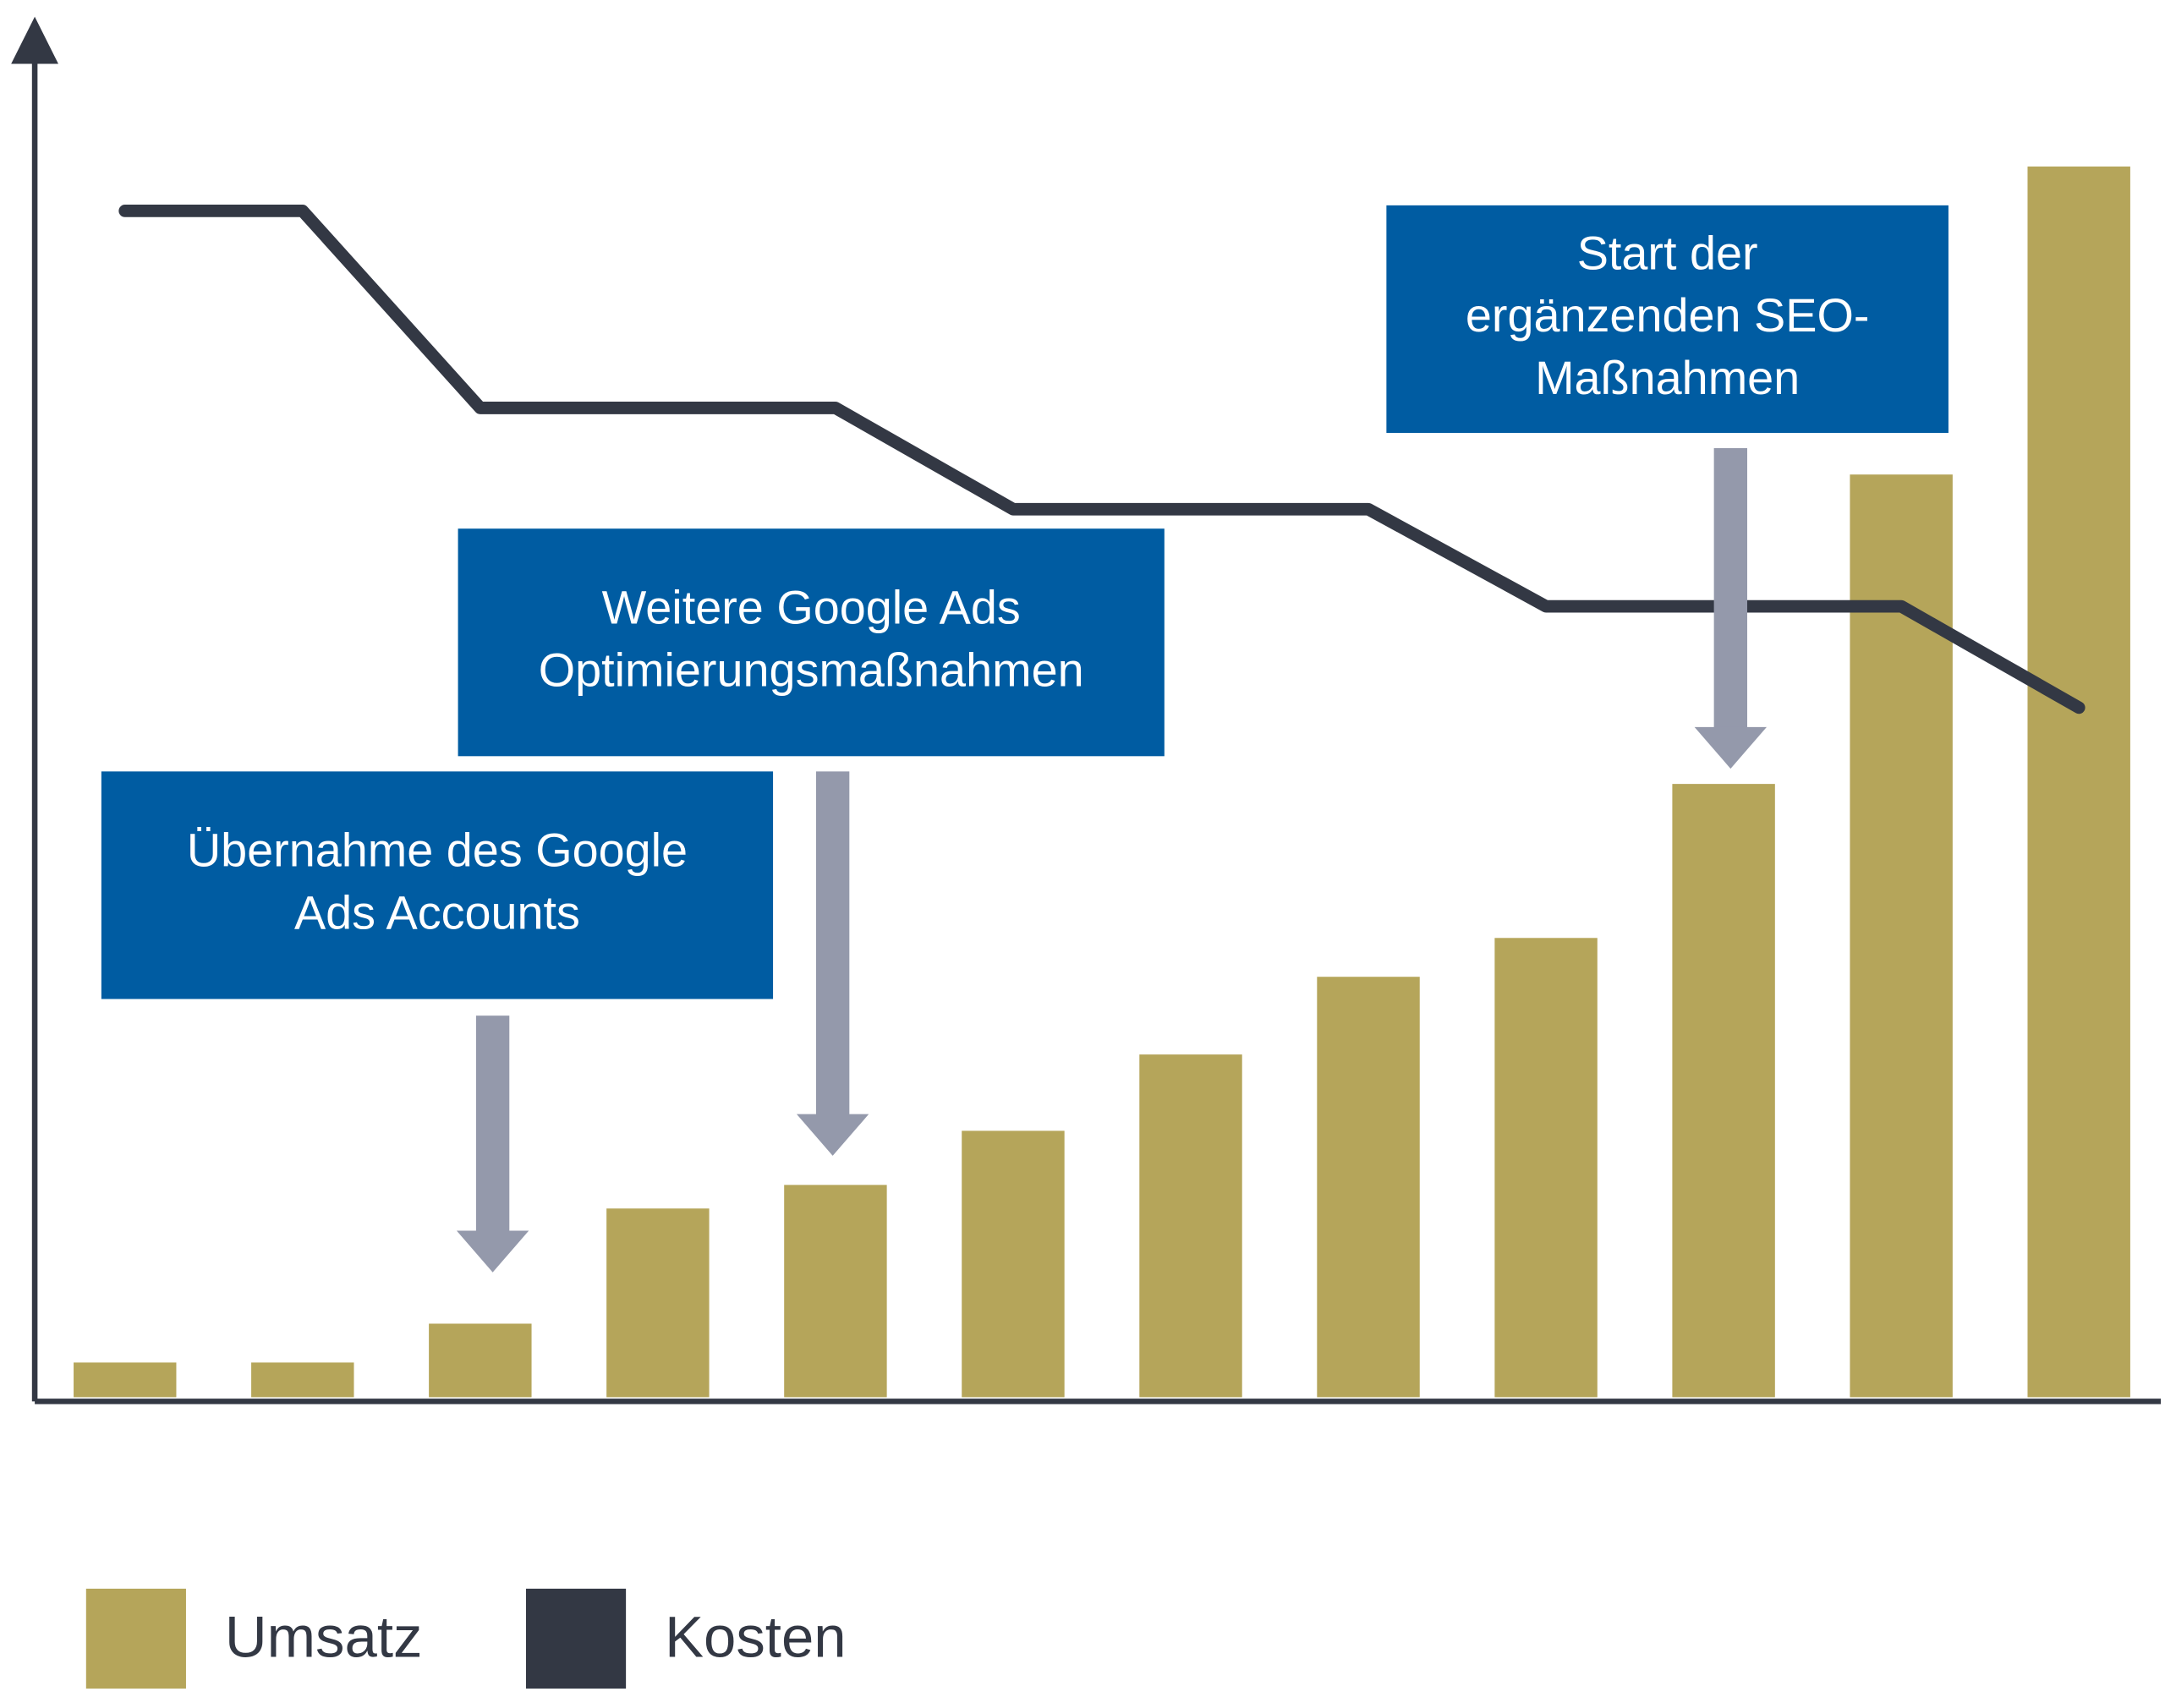 The height and width of the screenshot is (1708, 2165). Describe the element at coordinates (437, 850) in the screenshot. I see `annotation-text: Übernahme des Google` at that location.